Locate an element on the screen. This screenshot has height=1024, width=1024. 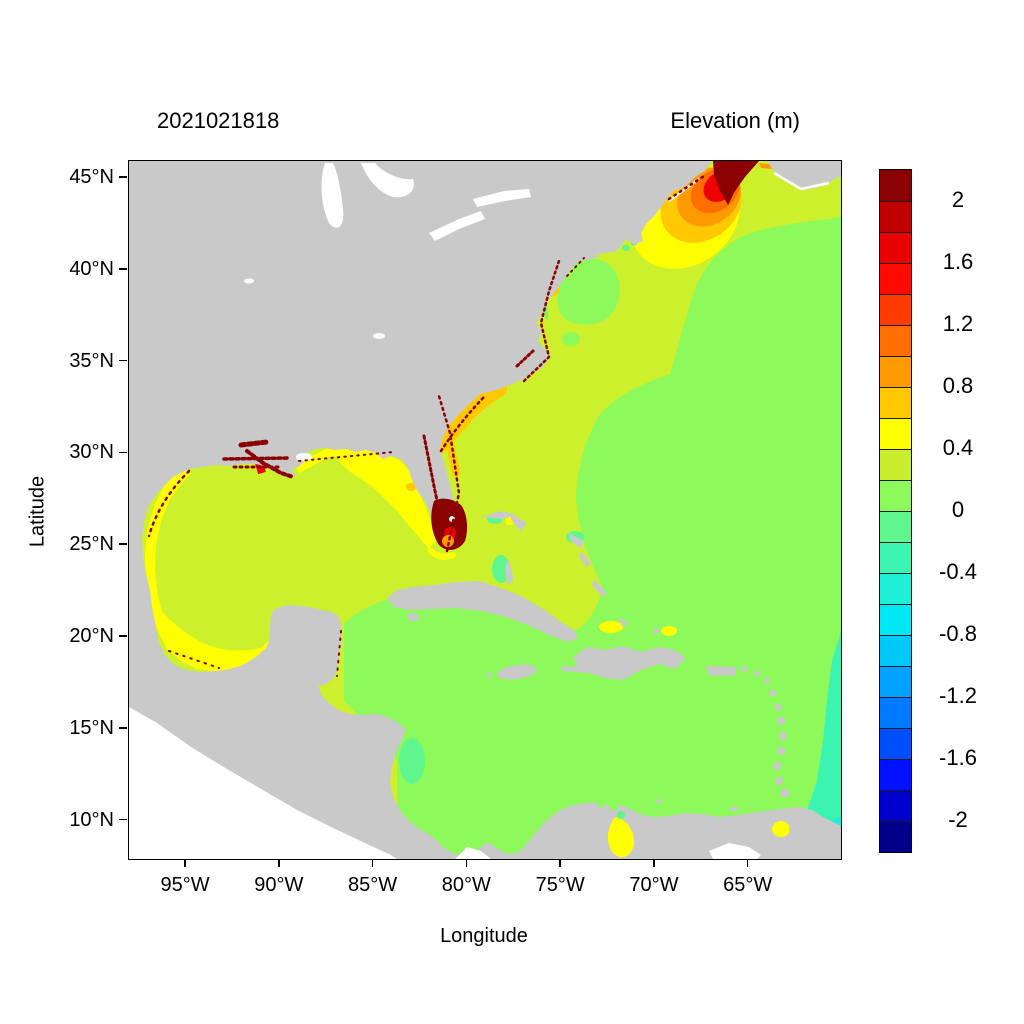
hatteras-low-patch is located at coordinates (571, 339).